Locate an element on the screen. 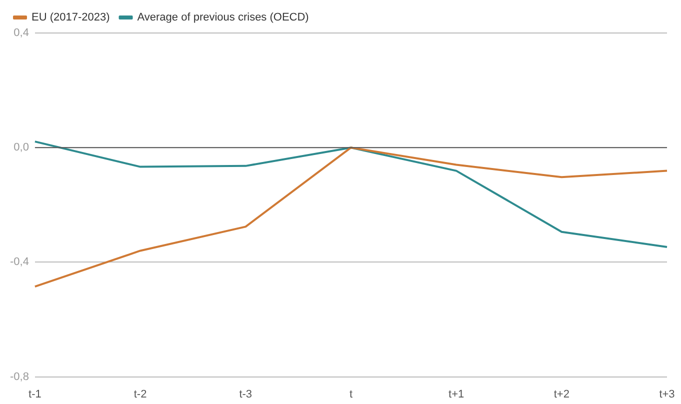 This screenshot has height=404, width=681. x-tick-label: t-3 is located at coordinates (245, 394).